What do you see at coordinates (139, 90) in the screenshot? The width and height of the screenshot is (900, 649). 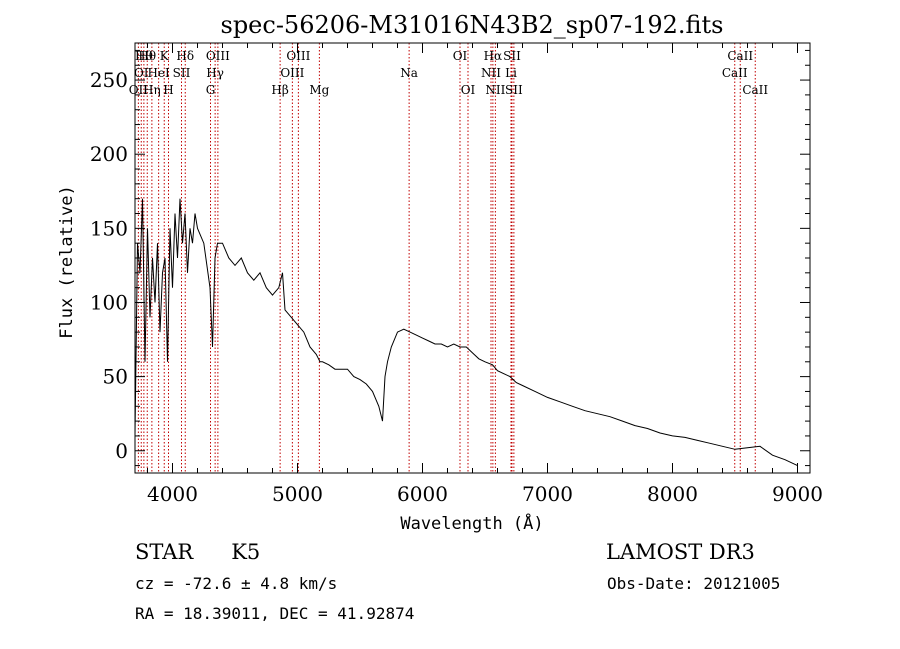 I see `line-label: OII` at bounding box center [139, 90].